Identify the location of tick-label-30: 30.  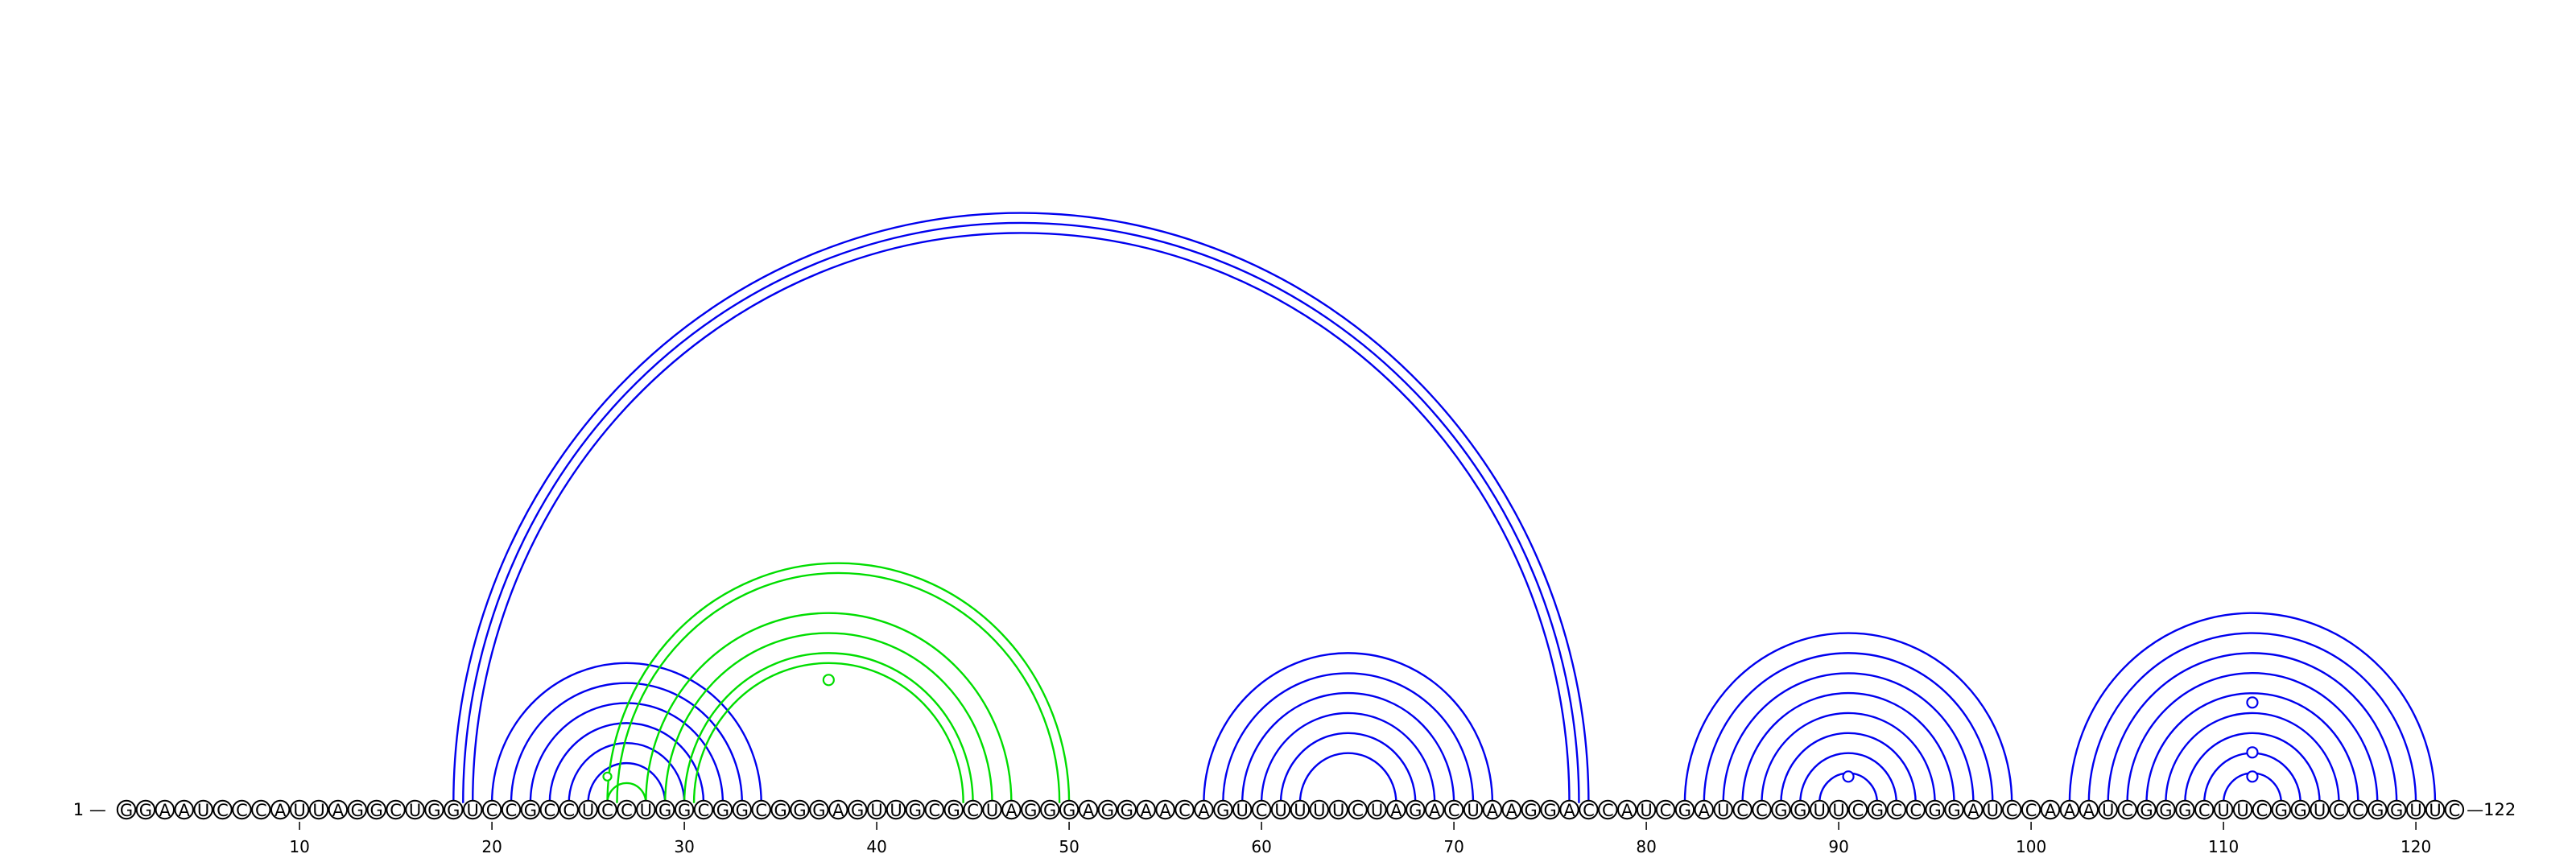
(684, 847).